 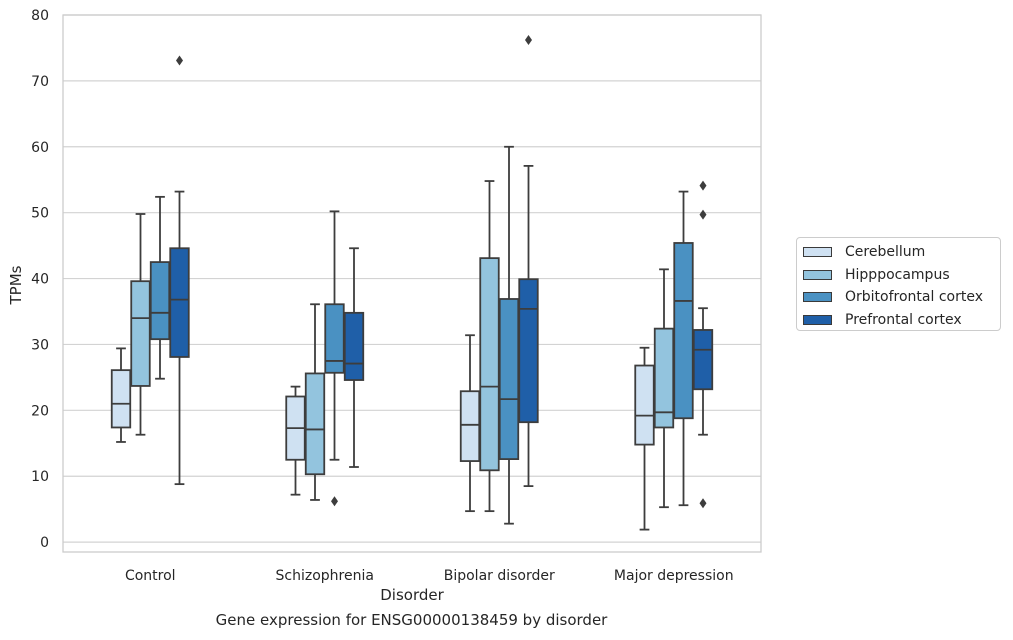 What do you see at coordinates (150, 576) in the screenshot?
I see `x-tick-label: Control` at bounding box center [150, 576].